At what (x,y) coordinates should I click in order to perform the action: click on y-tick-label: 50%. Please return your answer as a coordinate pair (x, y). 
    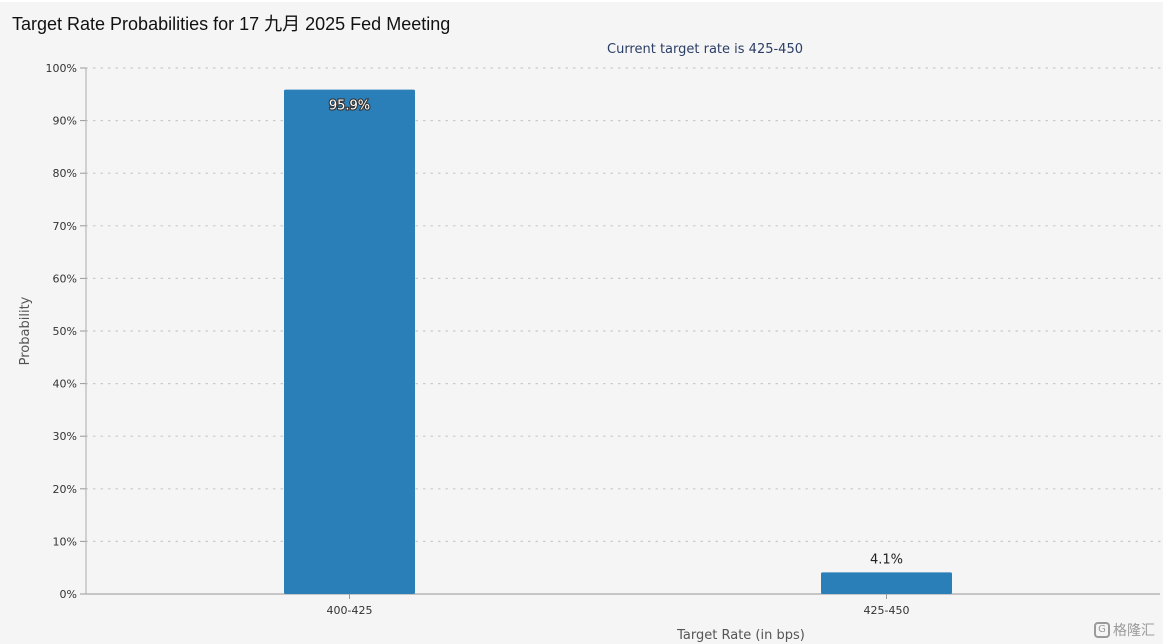
    Looking at the image, I should click on (65, 331).